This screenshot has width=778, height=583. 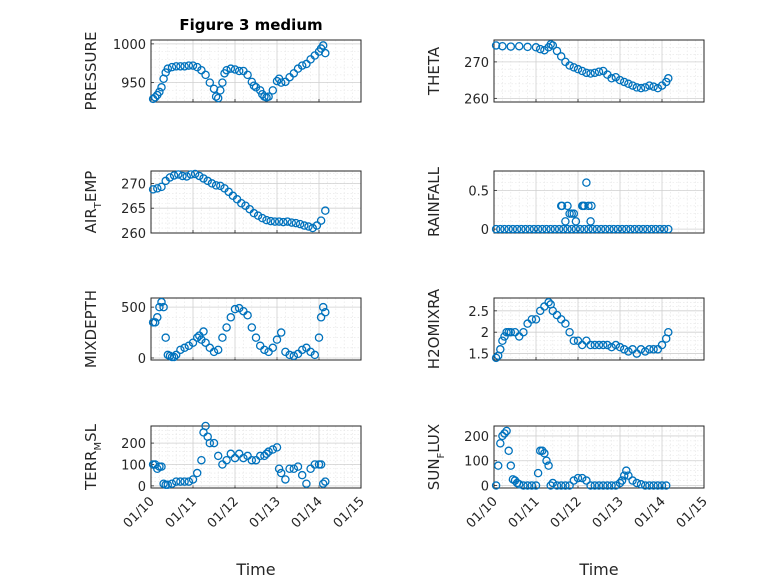 What do you see at coordinates (139, 512) in the screenshot?
I see `x-tick-label: 01/10` at bounding box center [139, 512].